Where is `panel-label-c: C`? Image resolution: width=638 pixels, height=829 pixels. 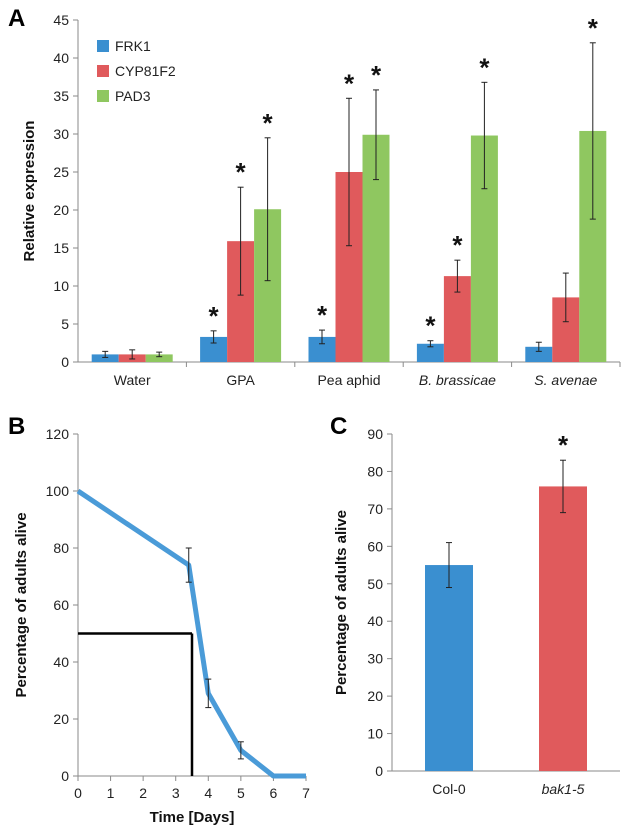 panel-label-c: C is located at coordinates (338, 426).